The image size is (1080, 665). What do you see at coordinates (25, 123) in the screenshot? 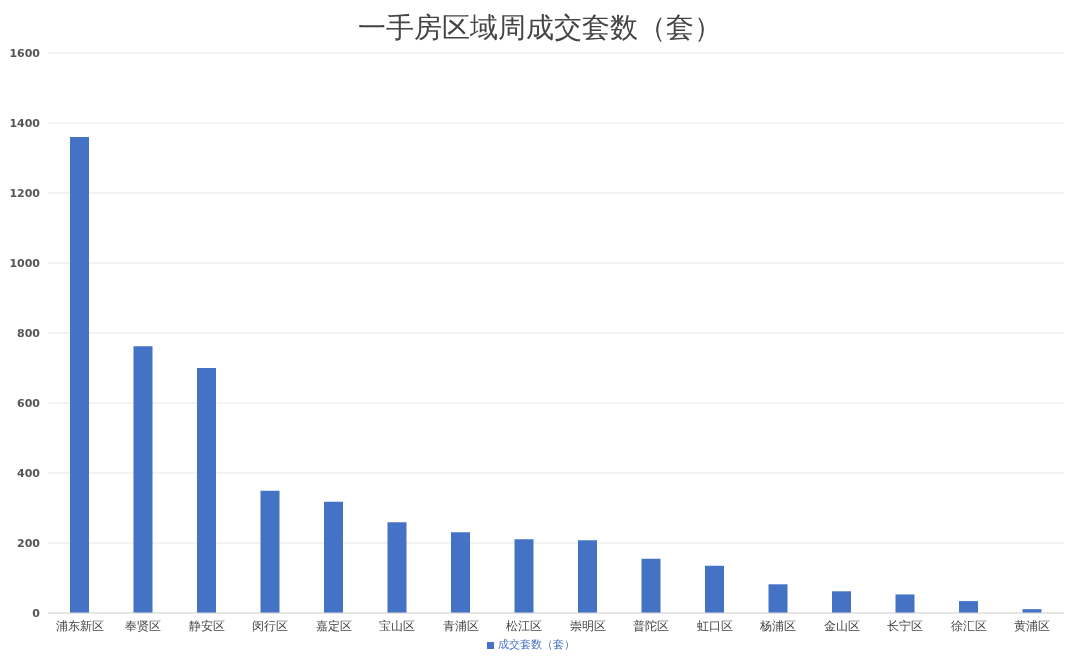
I see `y-tick-label: 1400` at bounding box center [25, 123].